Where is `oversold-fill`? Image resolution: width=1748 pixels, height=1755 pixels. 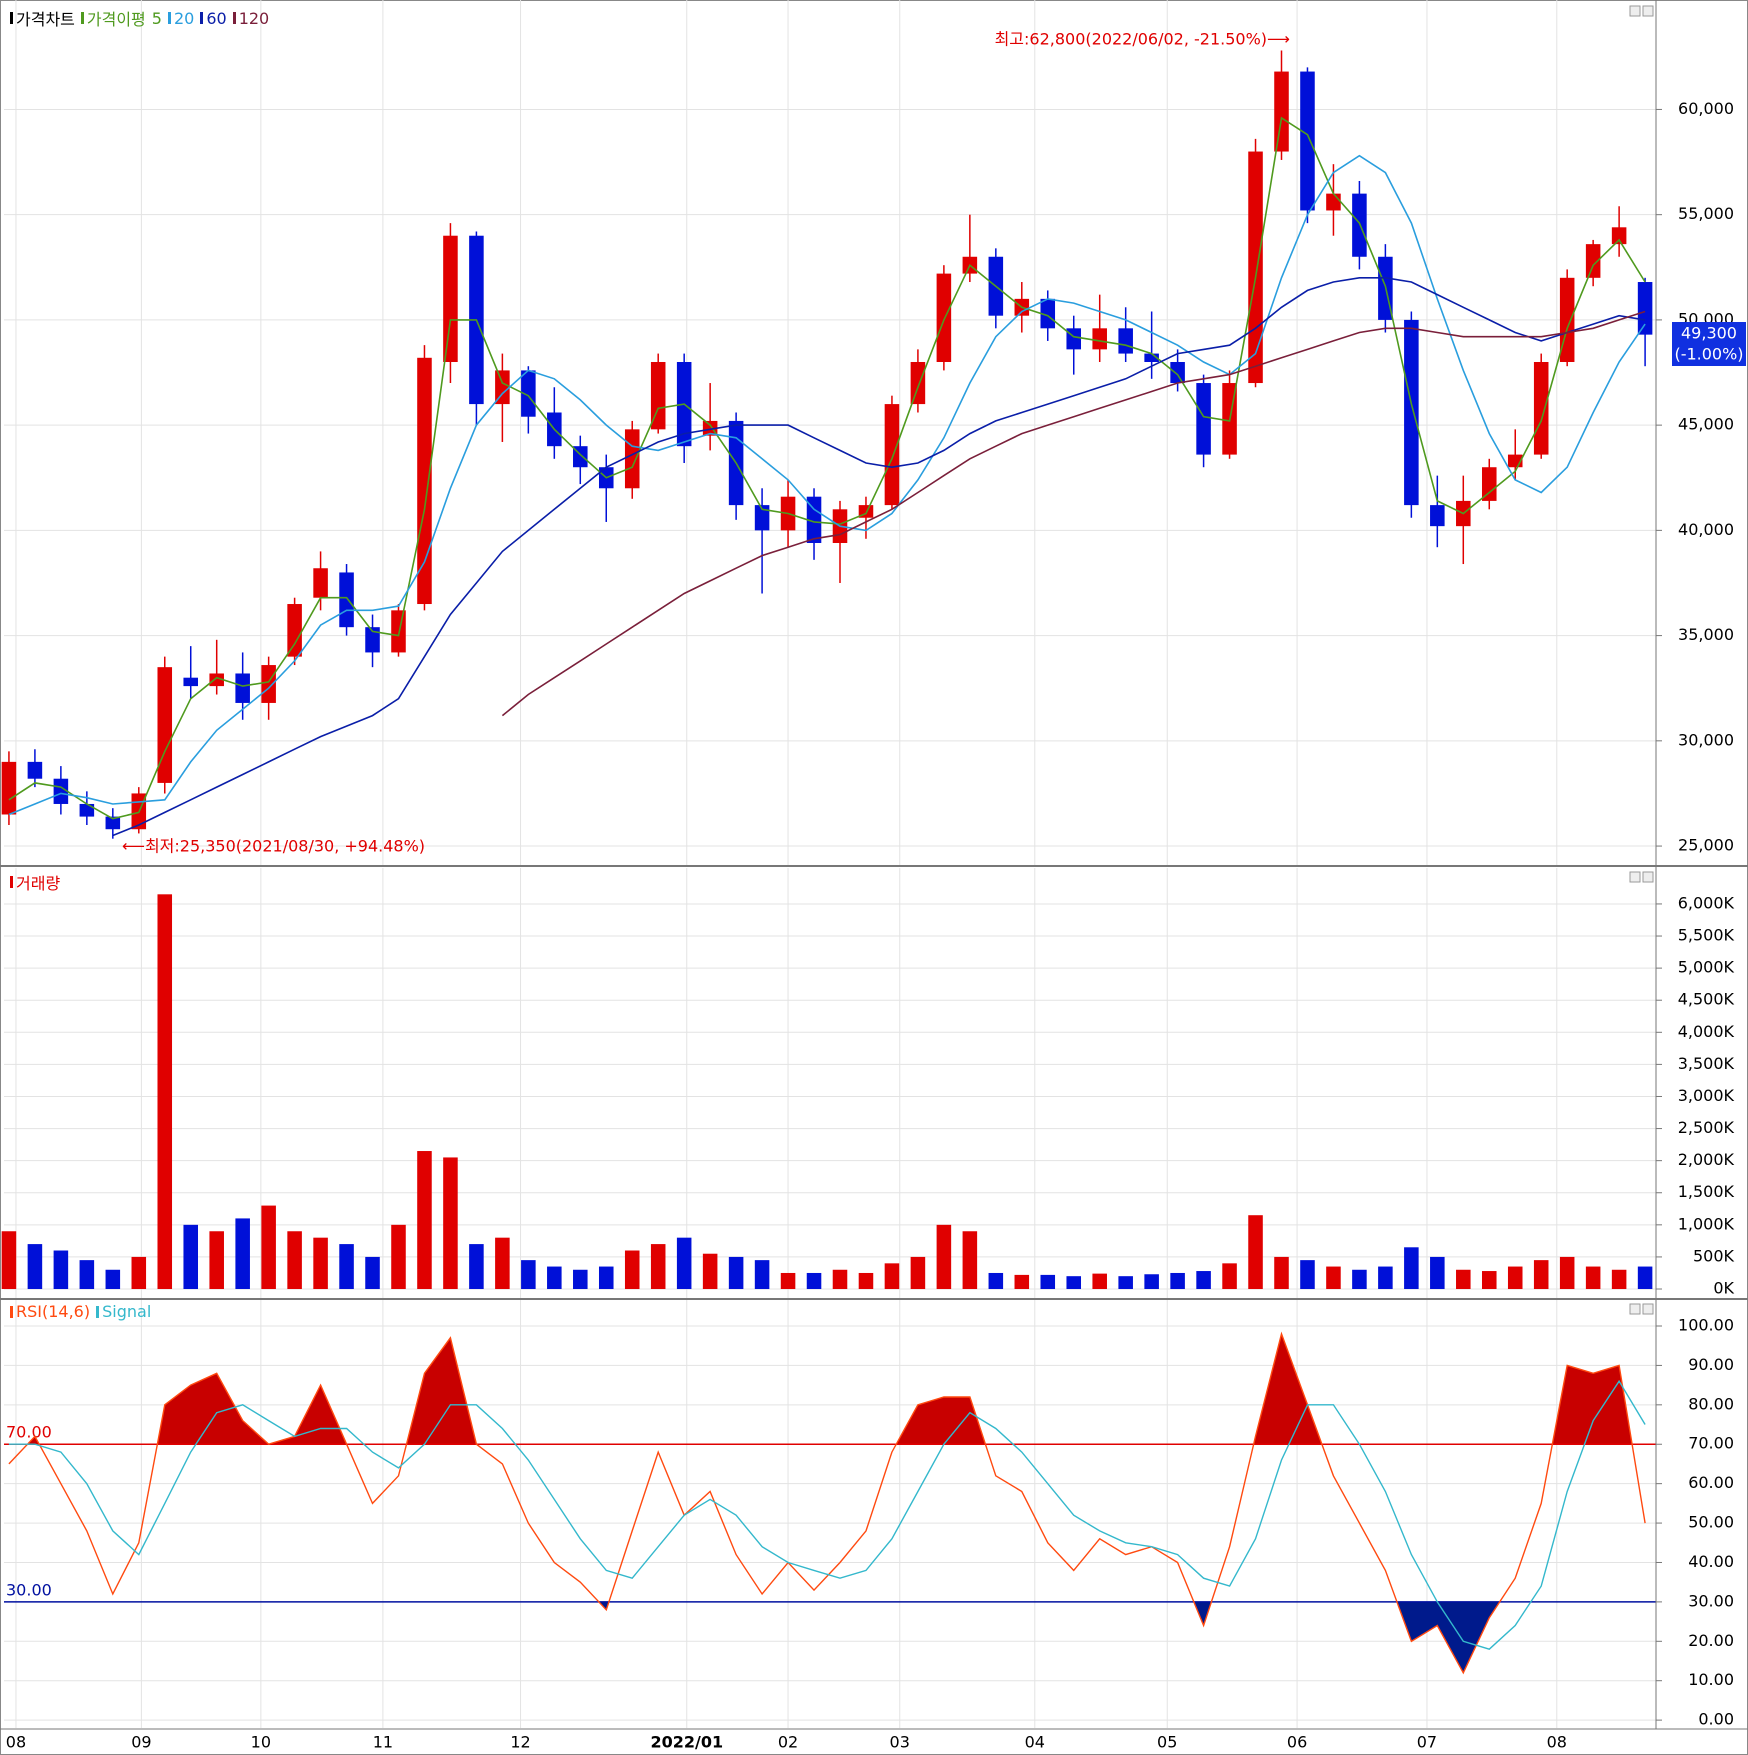 oversold-fill is located at coordinates (827, 1637).